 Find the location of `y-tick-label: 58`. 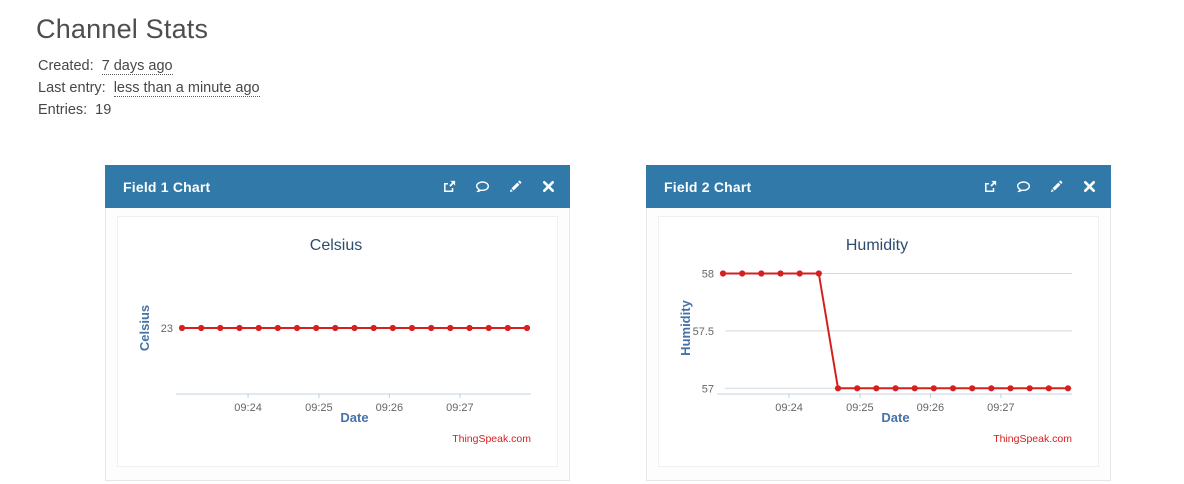

y-tick-label: 58 is located at coordinates (708, 274).